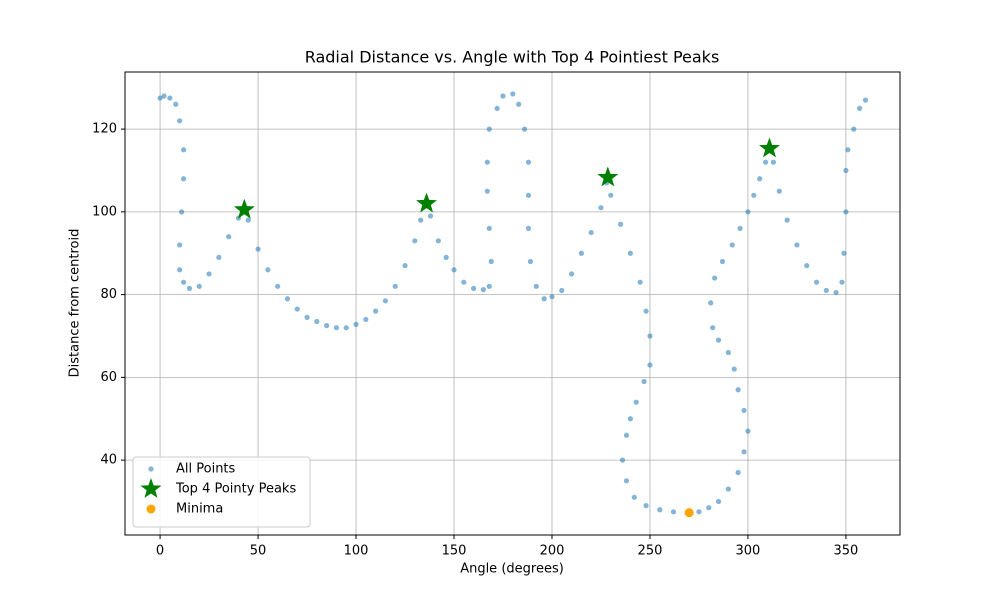 This screenshot has width=1000, height=600. What do you see at coordinates (160, 551) in the screenshot?
I see `x-tick-label: 0` at bounding box center [160, 551].